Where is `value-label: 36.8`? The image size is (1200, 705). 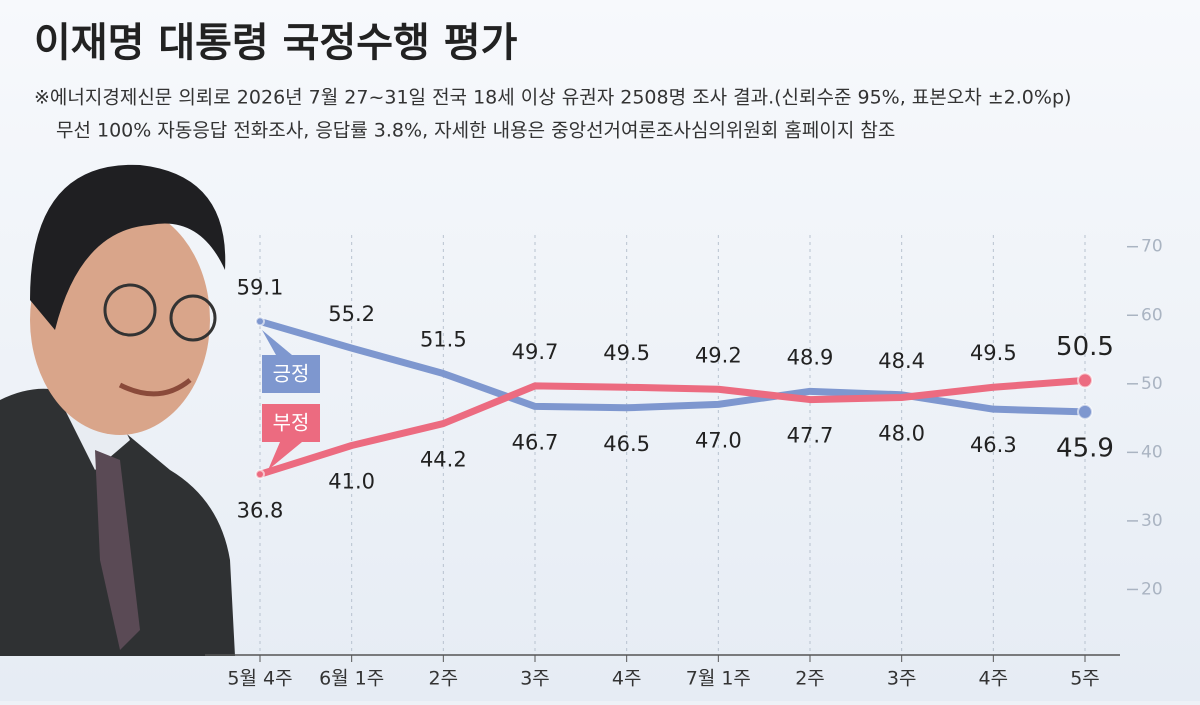
value-label: 36.8 is located at coordinates (260, 510).